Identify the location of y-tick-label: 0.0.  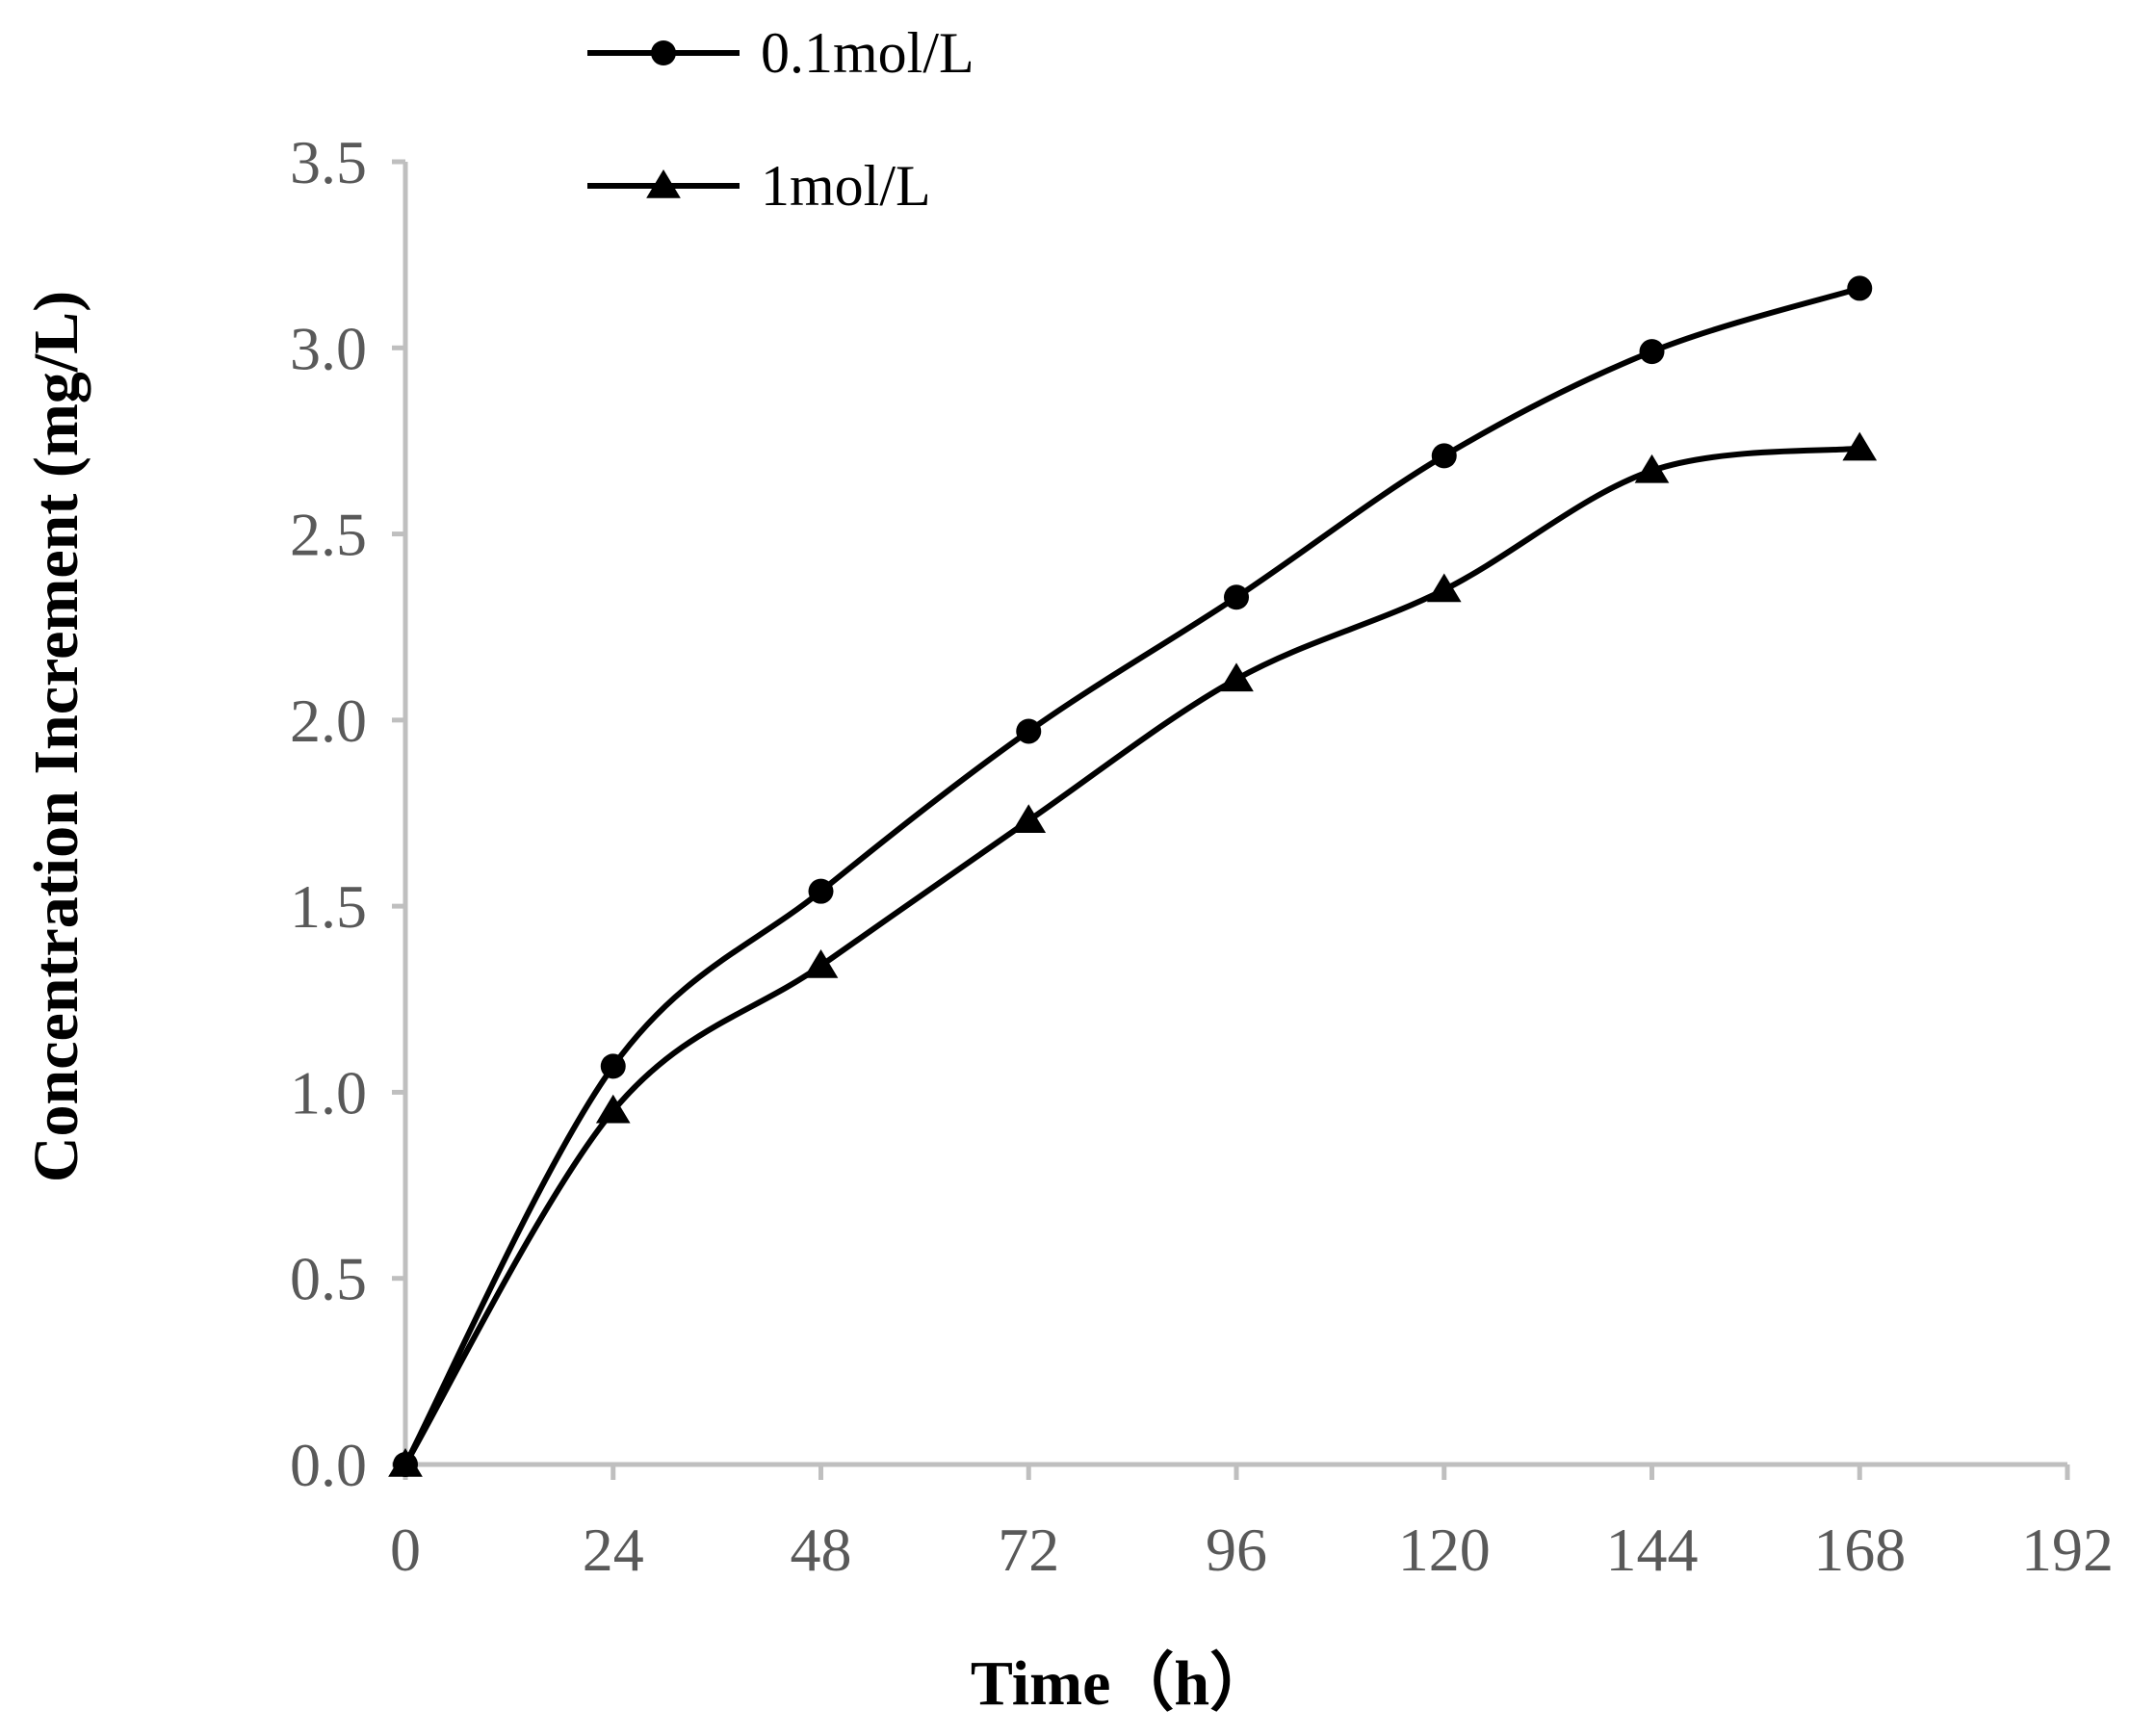
(329, 1465).